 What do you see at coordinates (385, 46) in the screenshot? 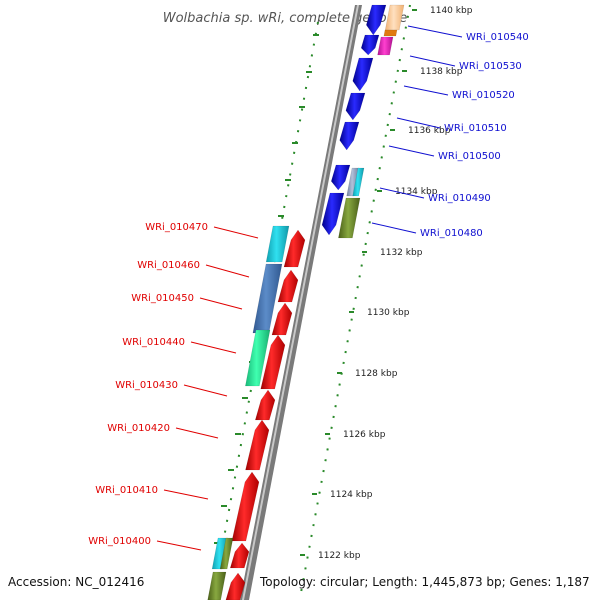
I see `feature-magenta` at bounding box center [385, 46].